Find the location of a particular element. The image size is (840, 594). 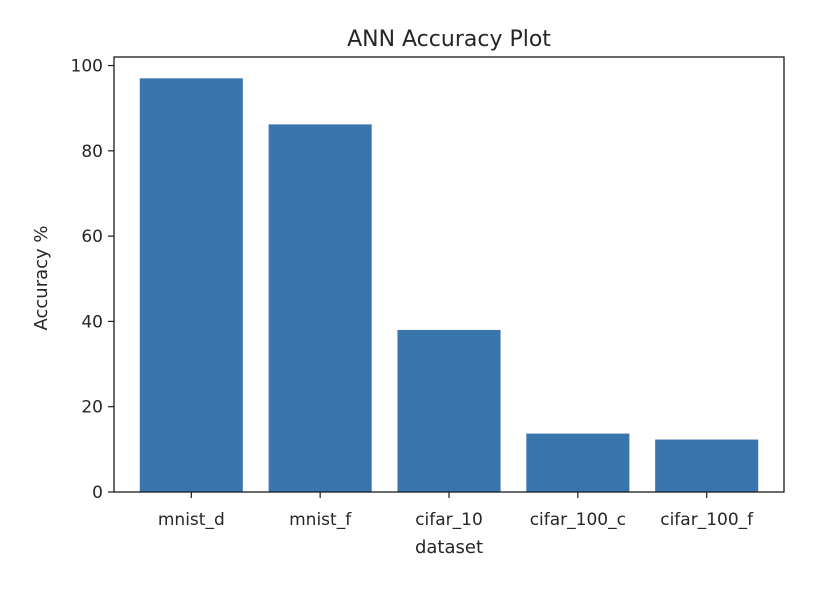

y-tick-label: 80 is located at coordinates (92, 152).